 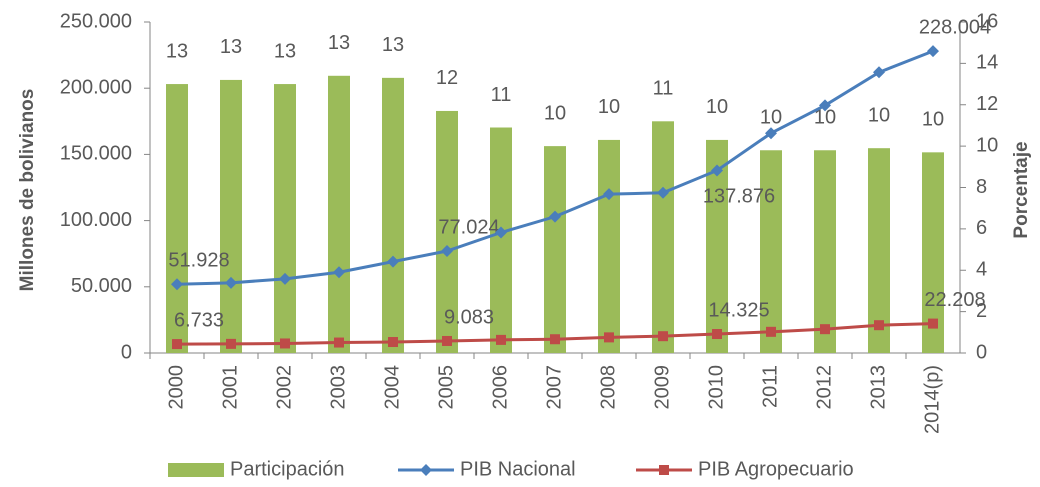 What do you see at coordinates (981, 228) in the screenshot?
I see `y2-tick-label: 6` at bounding box center [981, 228].